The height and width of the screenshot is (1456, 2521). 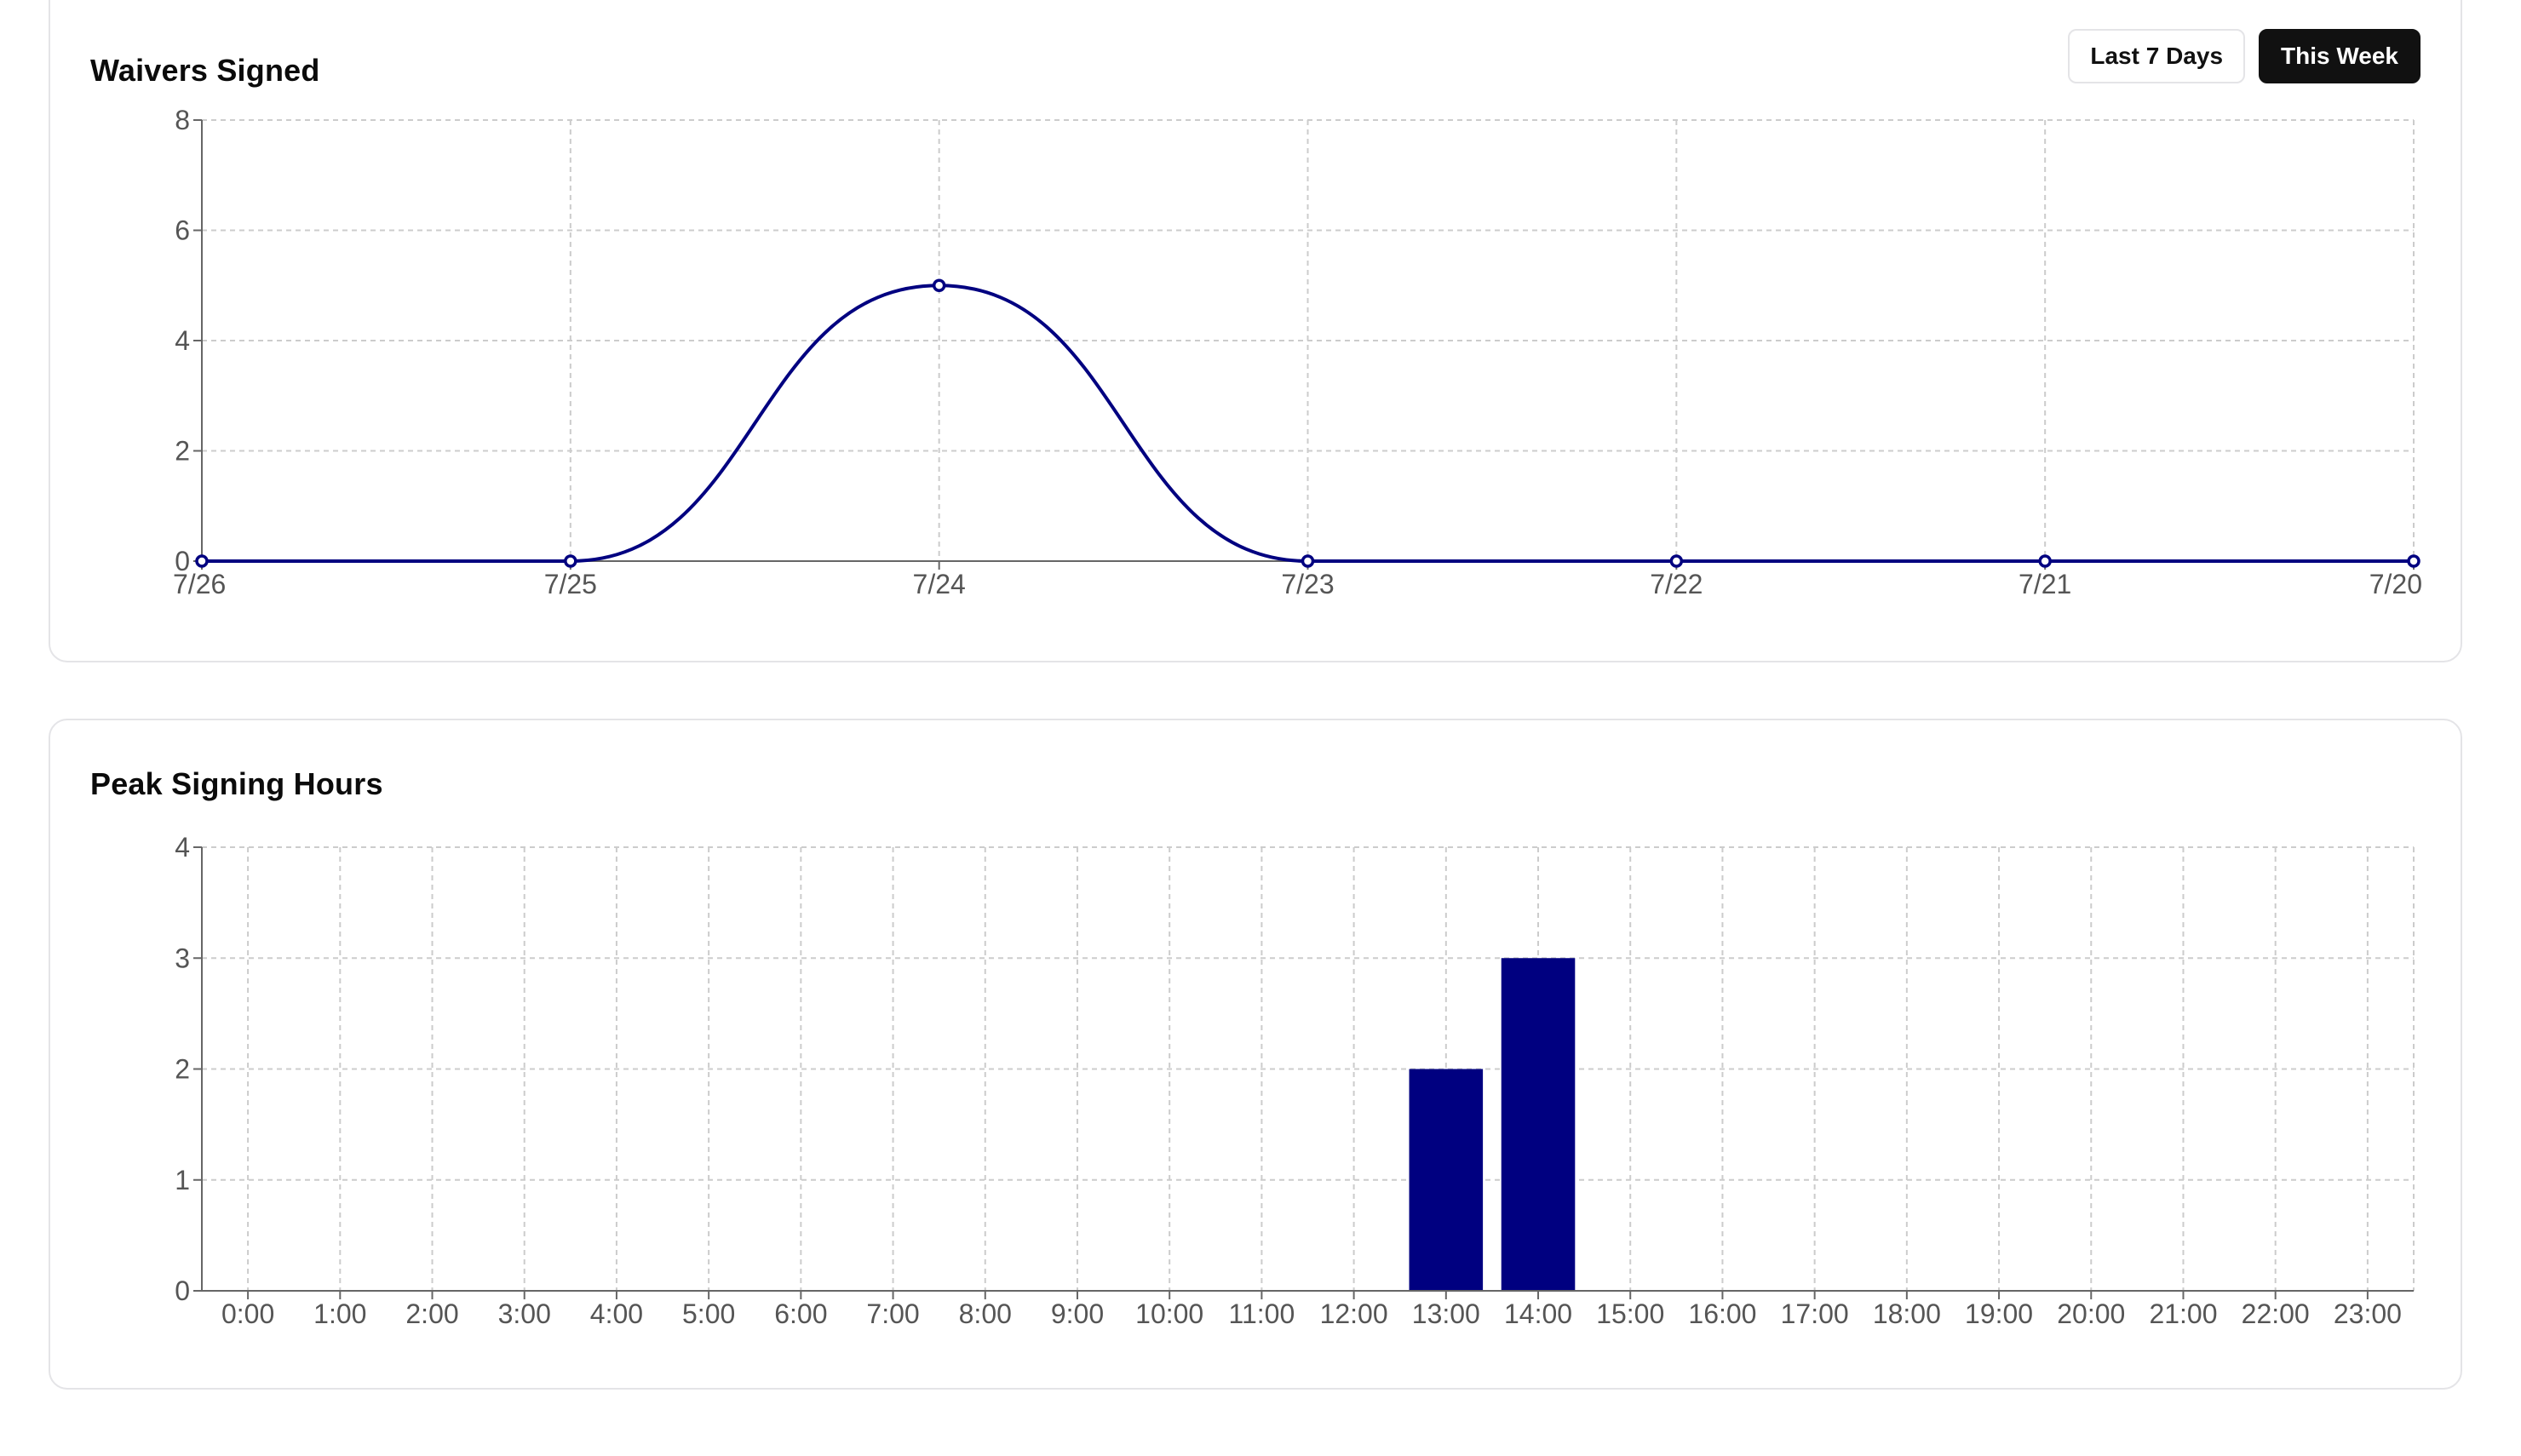 I want to click on x-tick-label: 10:00, so click(x=1169, y=1313).